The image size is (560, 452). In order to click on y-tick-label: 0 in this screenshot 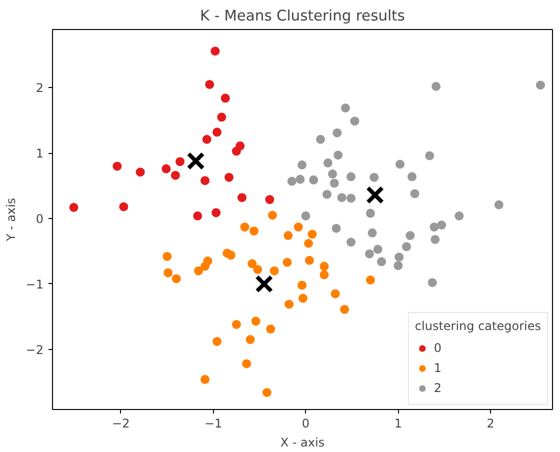, I will do `click(40, 219)`.